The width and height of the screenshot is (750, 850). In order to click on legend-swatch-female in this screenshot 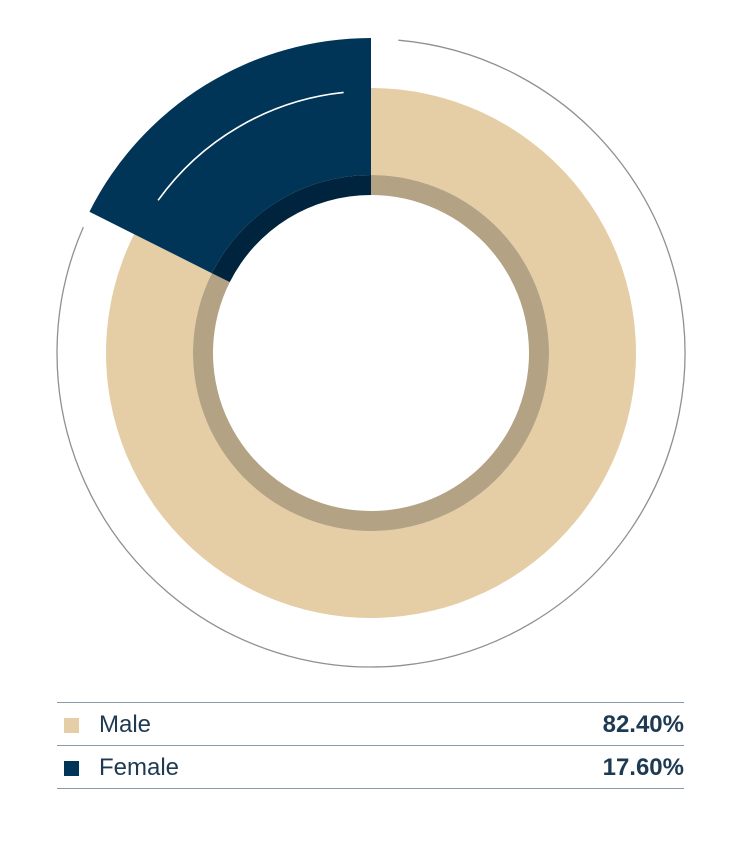, I will do `click(71, 768)`.